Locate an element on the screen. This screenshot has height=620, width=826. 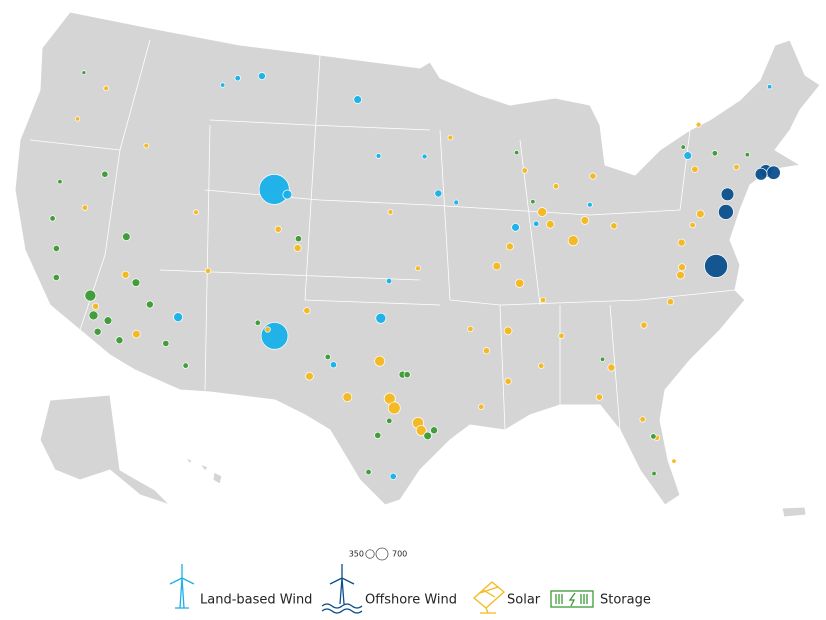
hawaii is located at coordinates (203, 471).